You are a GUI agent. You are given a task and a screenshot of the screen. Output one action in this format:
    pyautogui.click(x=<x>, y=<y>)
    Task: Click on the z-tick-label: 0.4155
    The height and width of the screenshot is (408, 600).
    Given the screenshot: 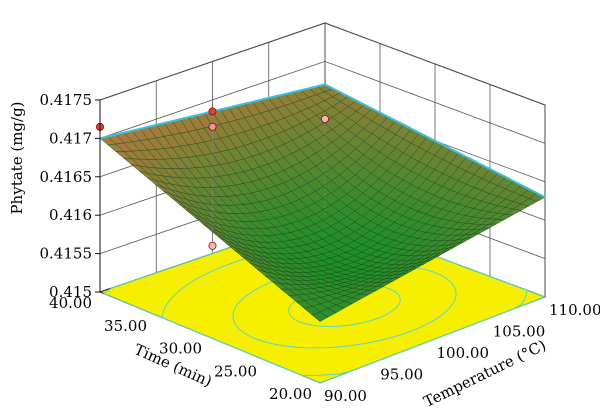 What is the action you would take?
    pyautogui.click(x=66, y=254)
    